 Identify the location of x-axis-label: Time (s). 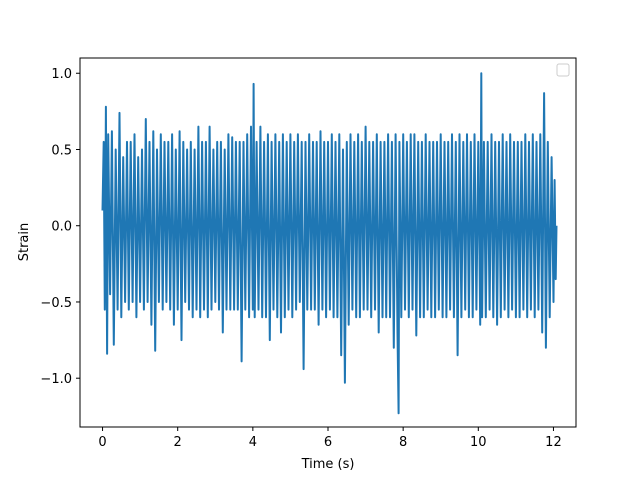
(328, 464).